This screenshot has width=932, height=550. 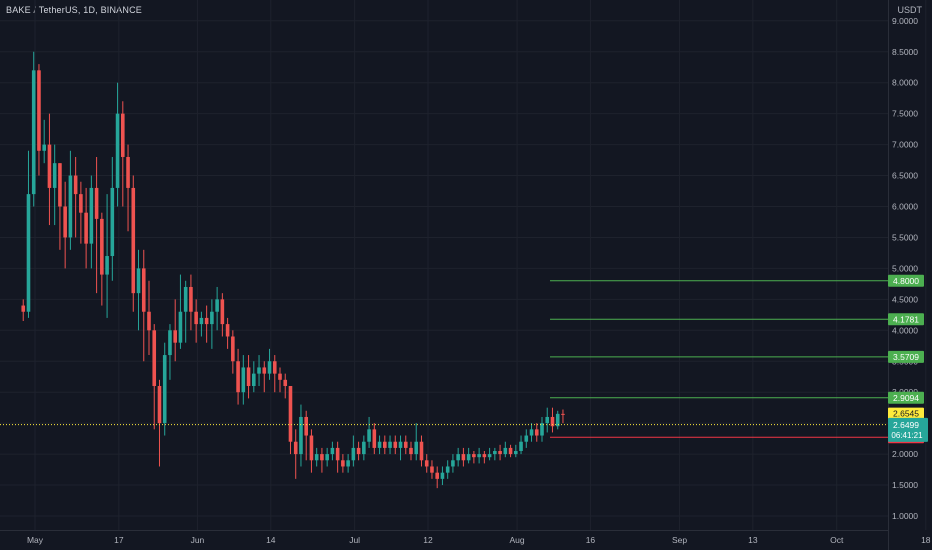 I want to click on price-level-label: 4.8000, so click(x=906, y=281).